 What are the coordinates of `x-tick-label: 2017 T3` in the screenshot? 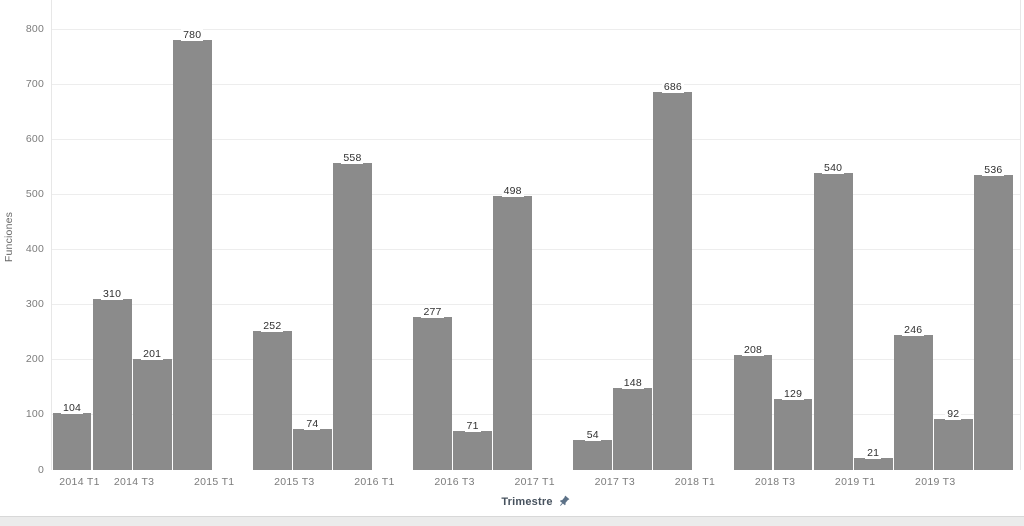 It's located at (615, 482).